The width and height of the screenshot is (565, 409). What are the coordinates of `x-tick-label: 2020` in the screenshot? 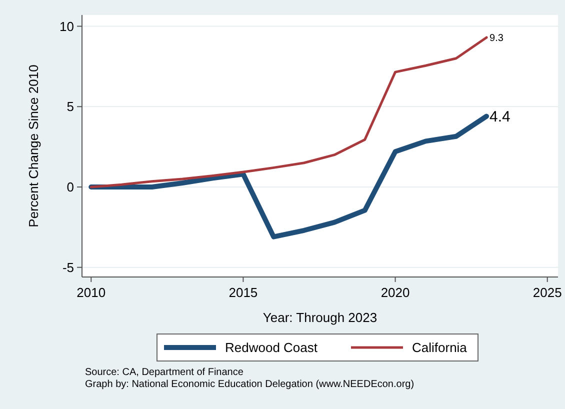 It's located at (395, 292).